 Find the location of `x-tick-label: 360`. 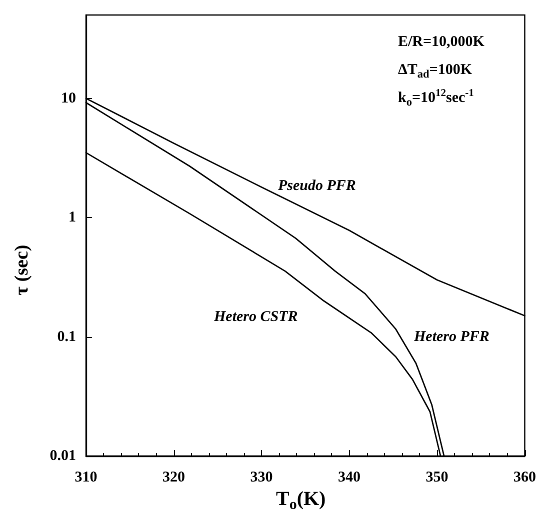

x-tick-label: 360 is located at coordinates (525, 478).